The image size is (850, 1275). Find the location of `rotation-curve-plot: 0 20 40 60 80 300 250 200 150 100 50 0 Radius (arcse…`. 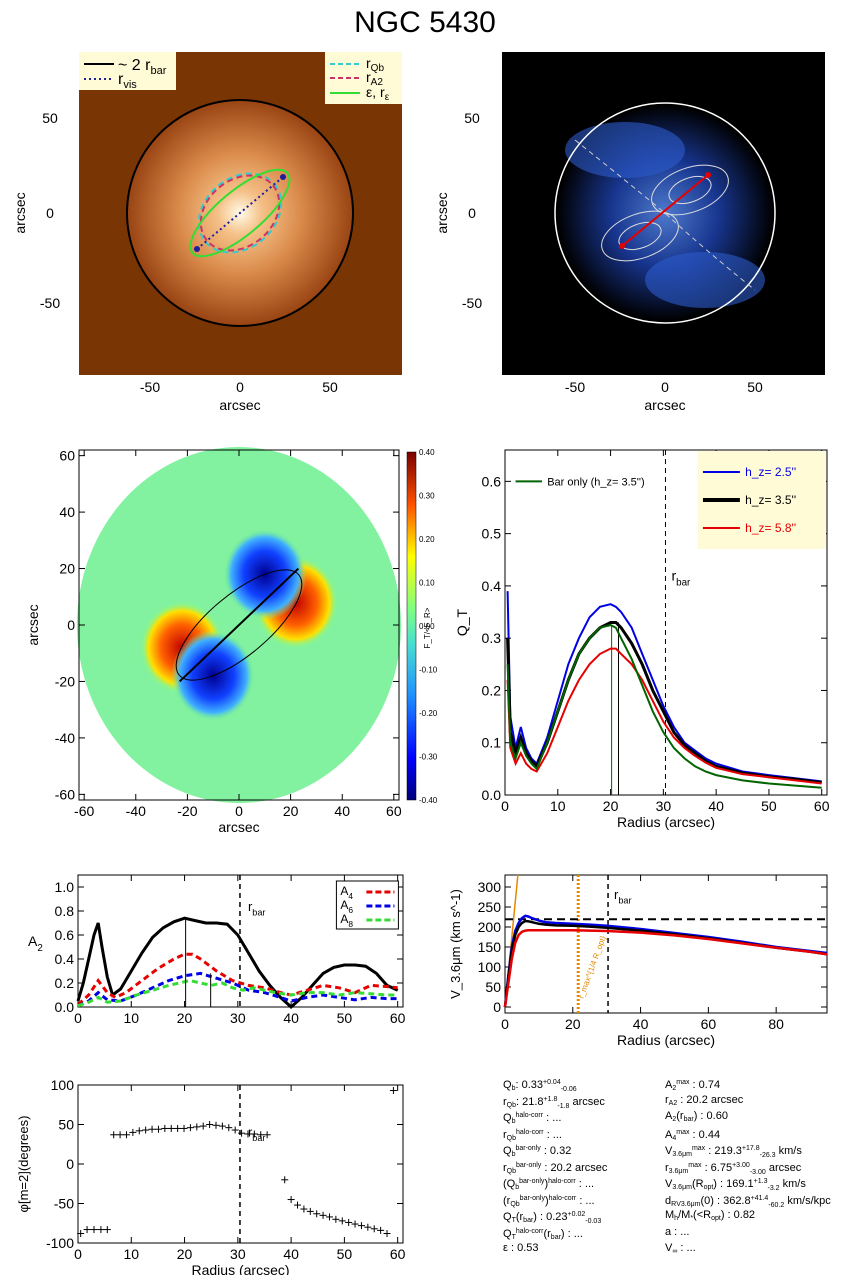

rotation-curve-plot: 0 20 40 60 80 300 250 200 150 100 50 0 Radius (arcse… is located at coordinates (638, 961).